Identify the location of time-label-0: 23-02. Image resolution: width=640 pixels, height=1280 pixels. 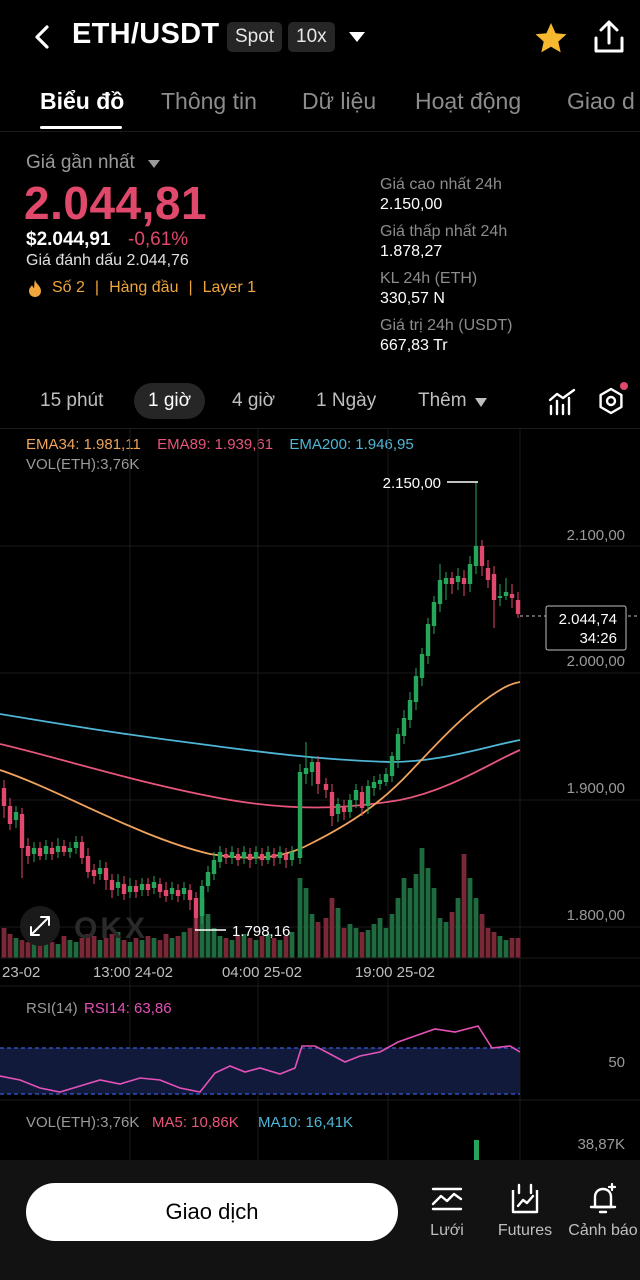
(21, 972).